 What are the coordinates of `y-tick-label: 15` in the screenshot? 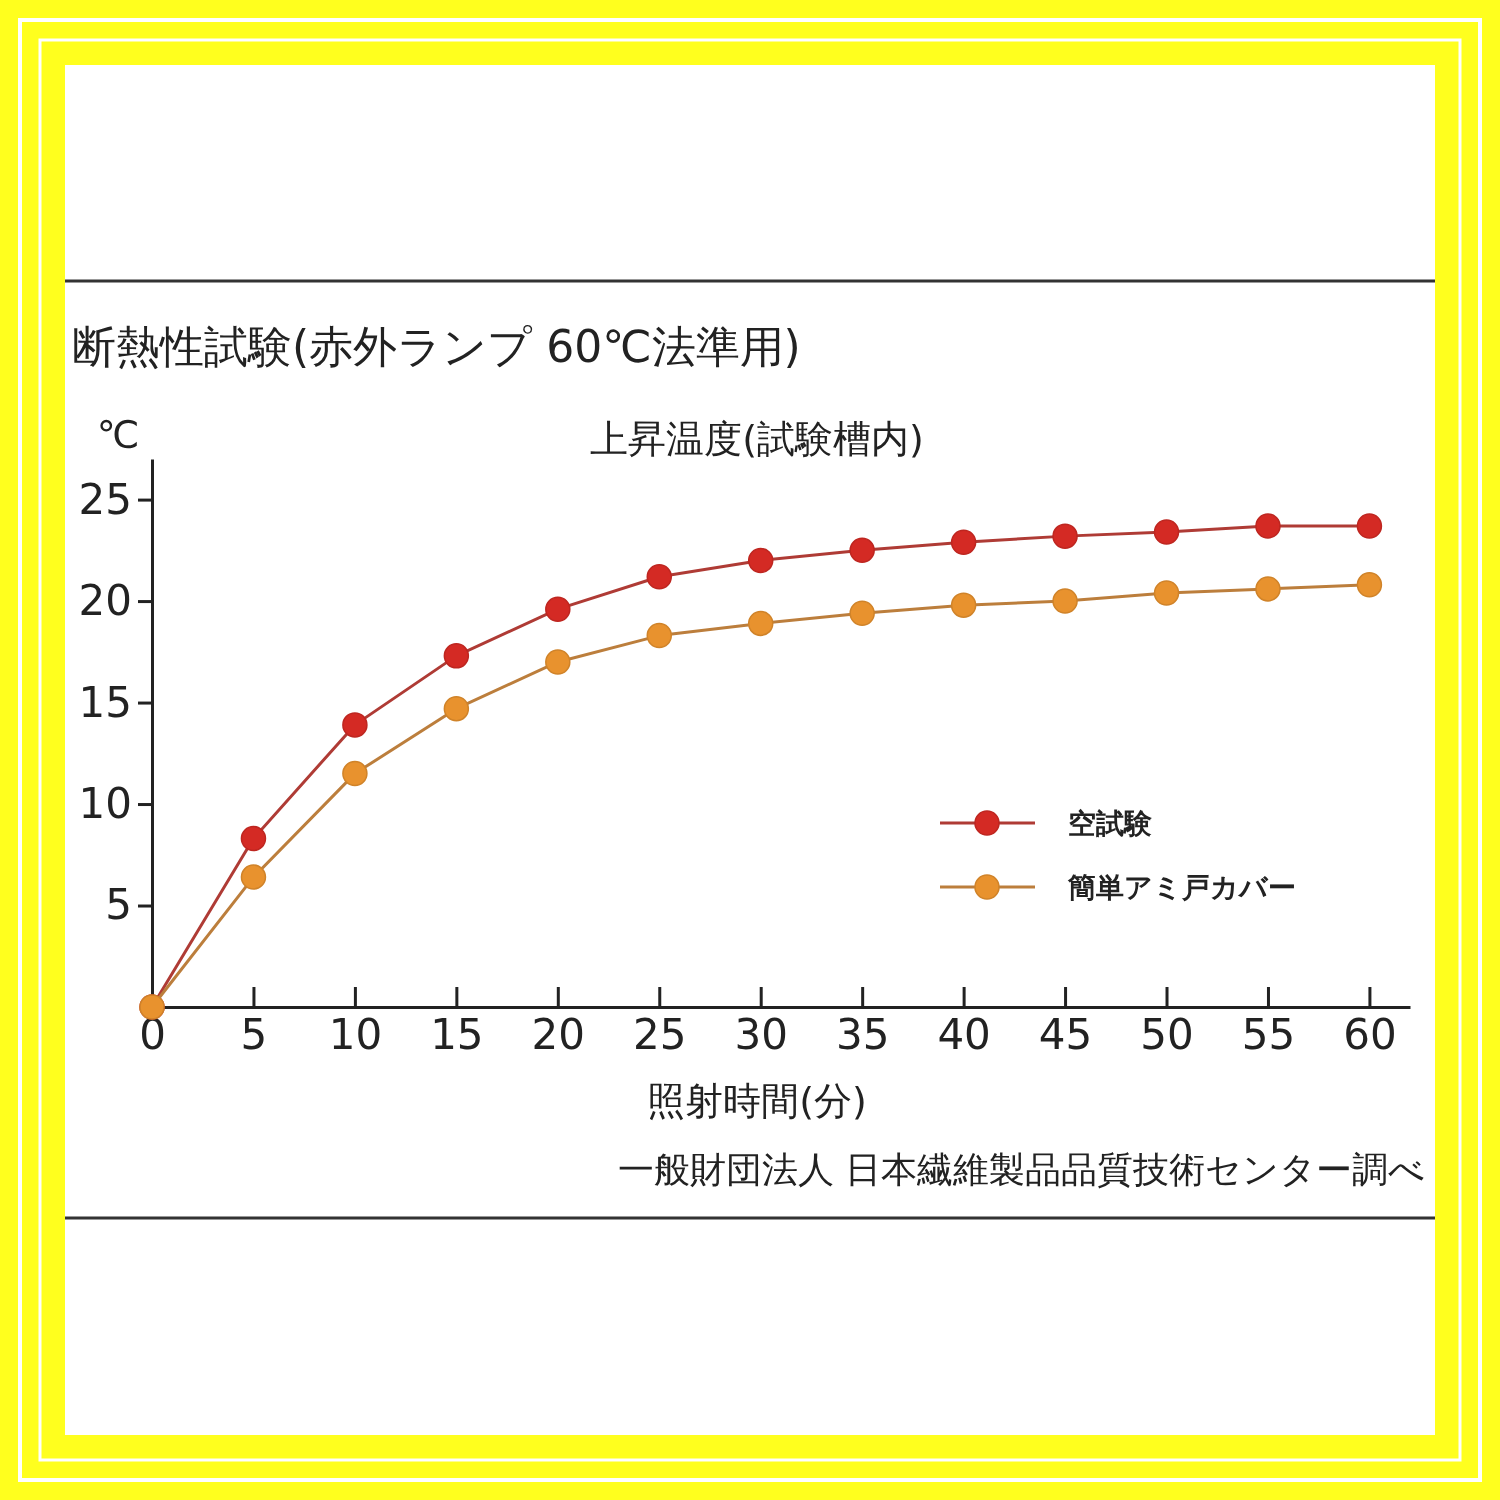 It's located at (105, 702).